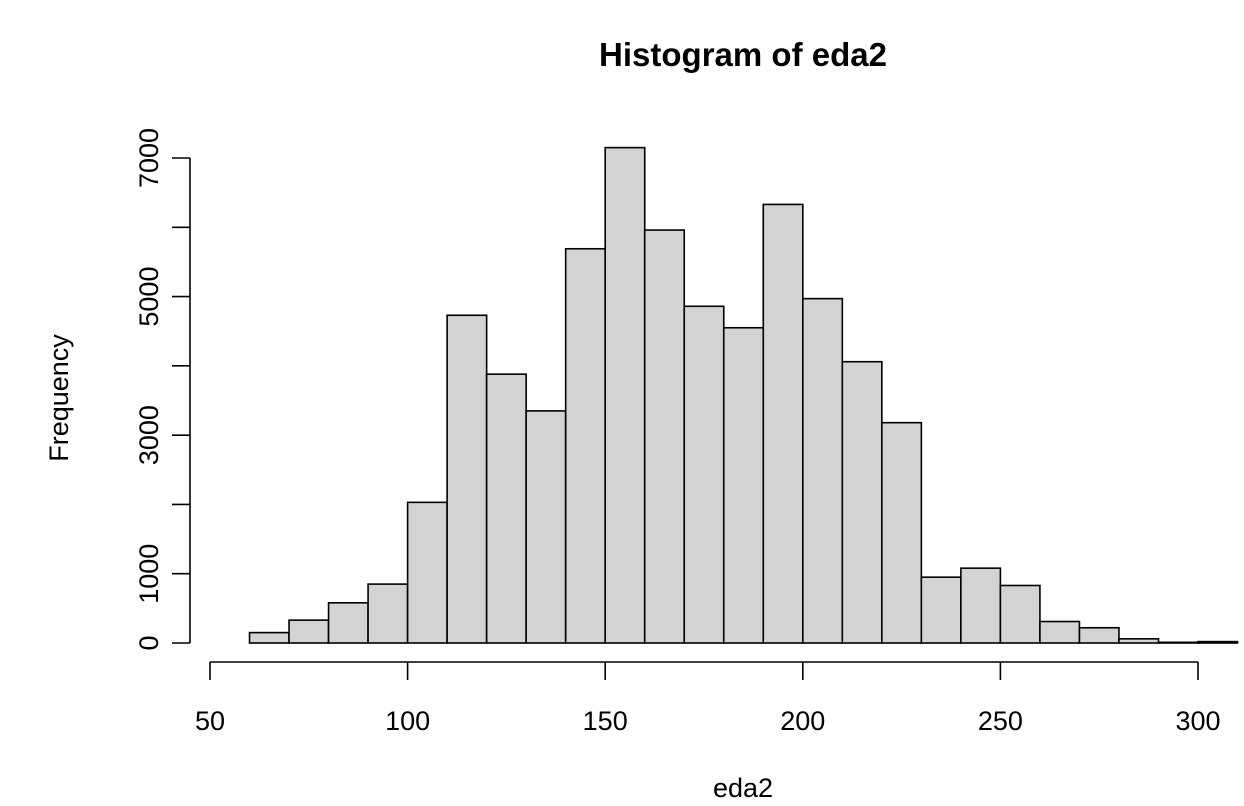  What do you see at coordinates (708, 698) in the screenshot?
I see `x-axis: 50 100 150 200 250 300` at bounding box center [708, 698].